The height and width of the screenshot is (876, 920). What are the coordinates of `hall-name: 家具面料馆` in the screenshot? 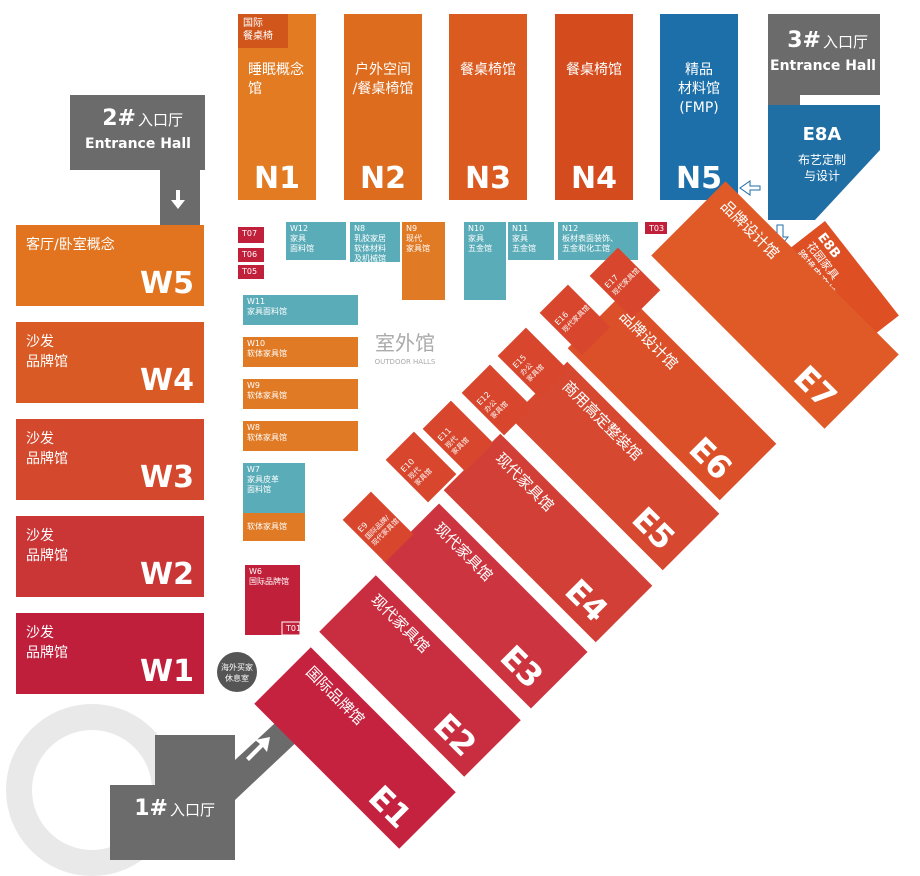 It's located at (267, 311).